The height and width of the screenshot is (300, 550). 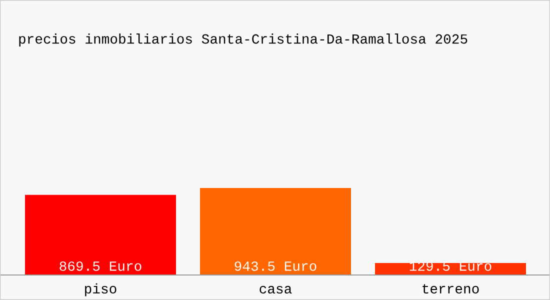 What do you see at coordinates (100, 289) in the screenshot?
I see `x-tick-label: piso` at bounding box center [100, 289].